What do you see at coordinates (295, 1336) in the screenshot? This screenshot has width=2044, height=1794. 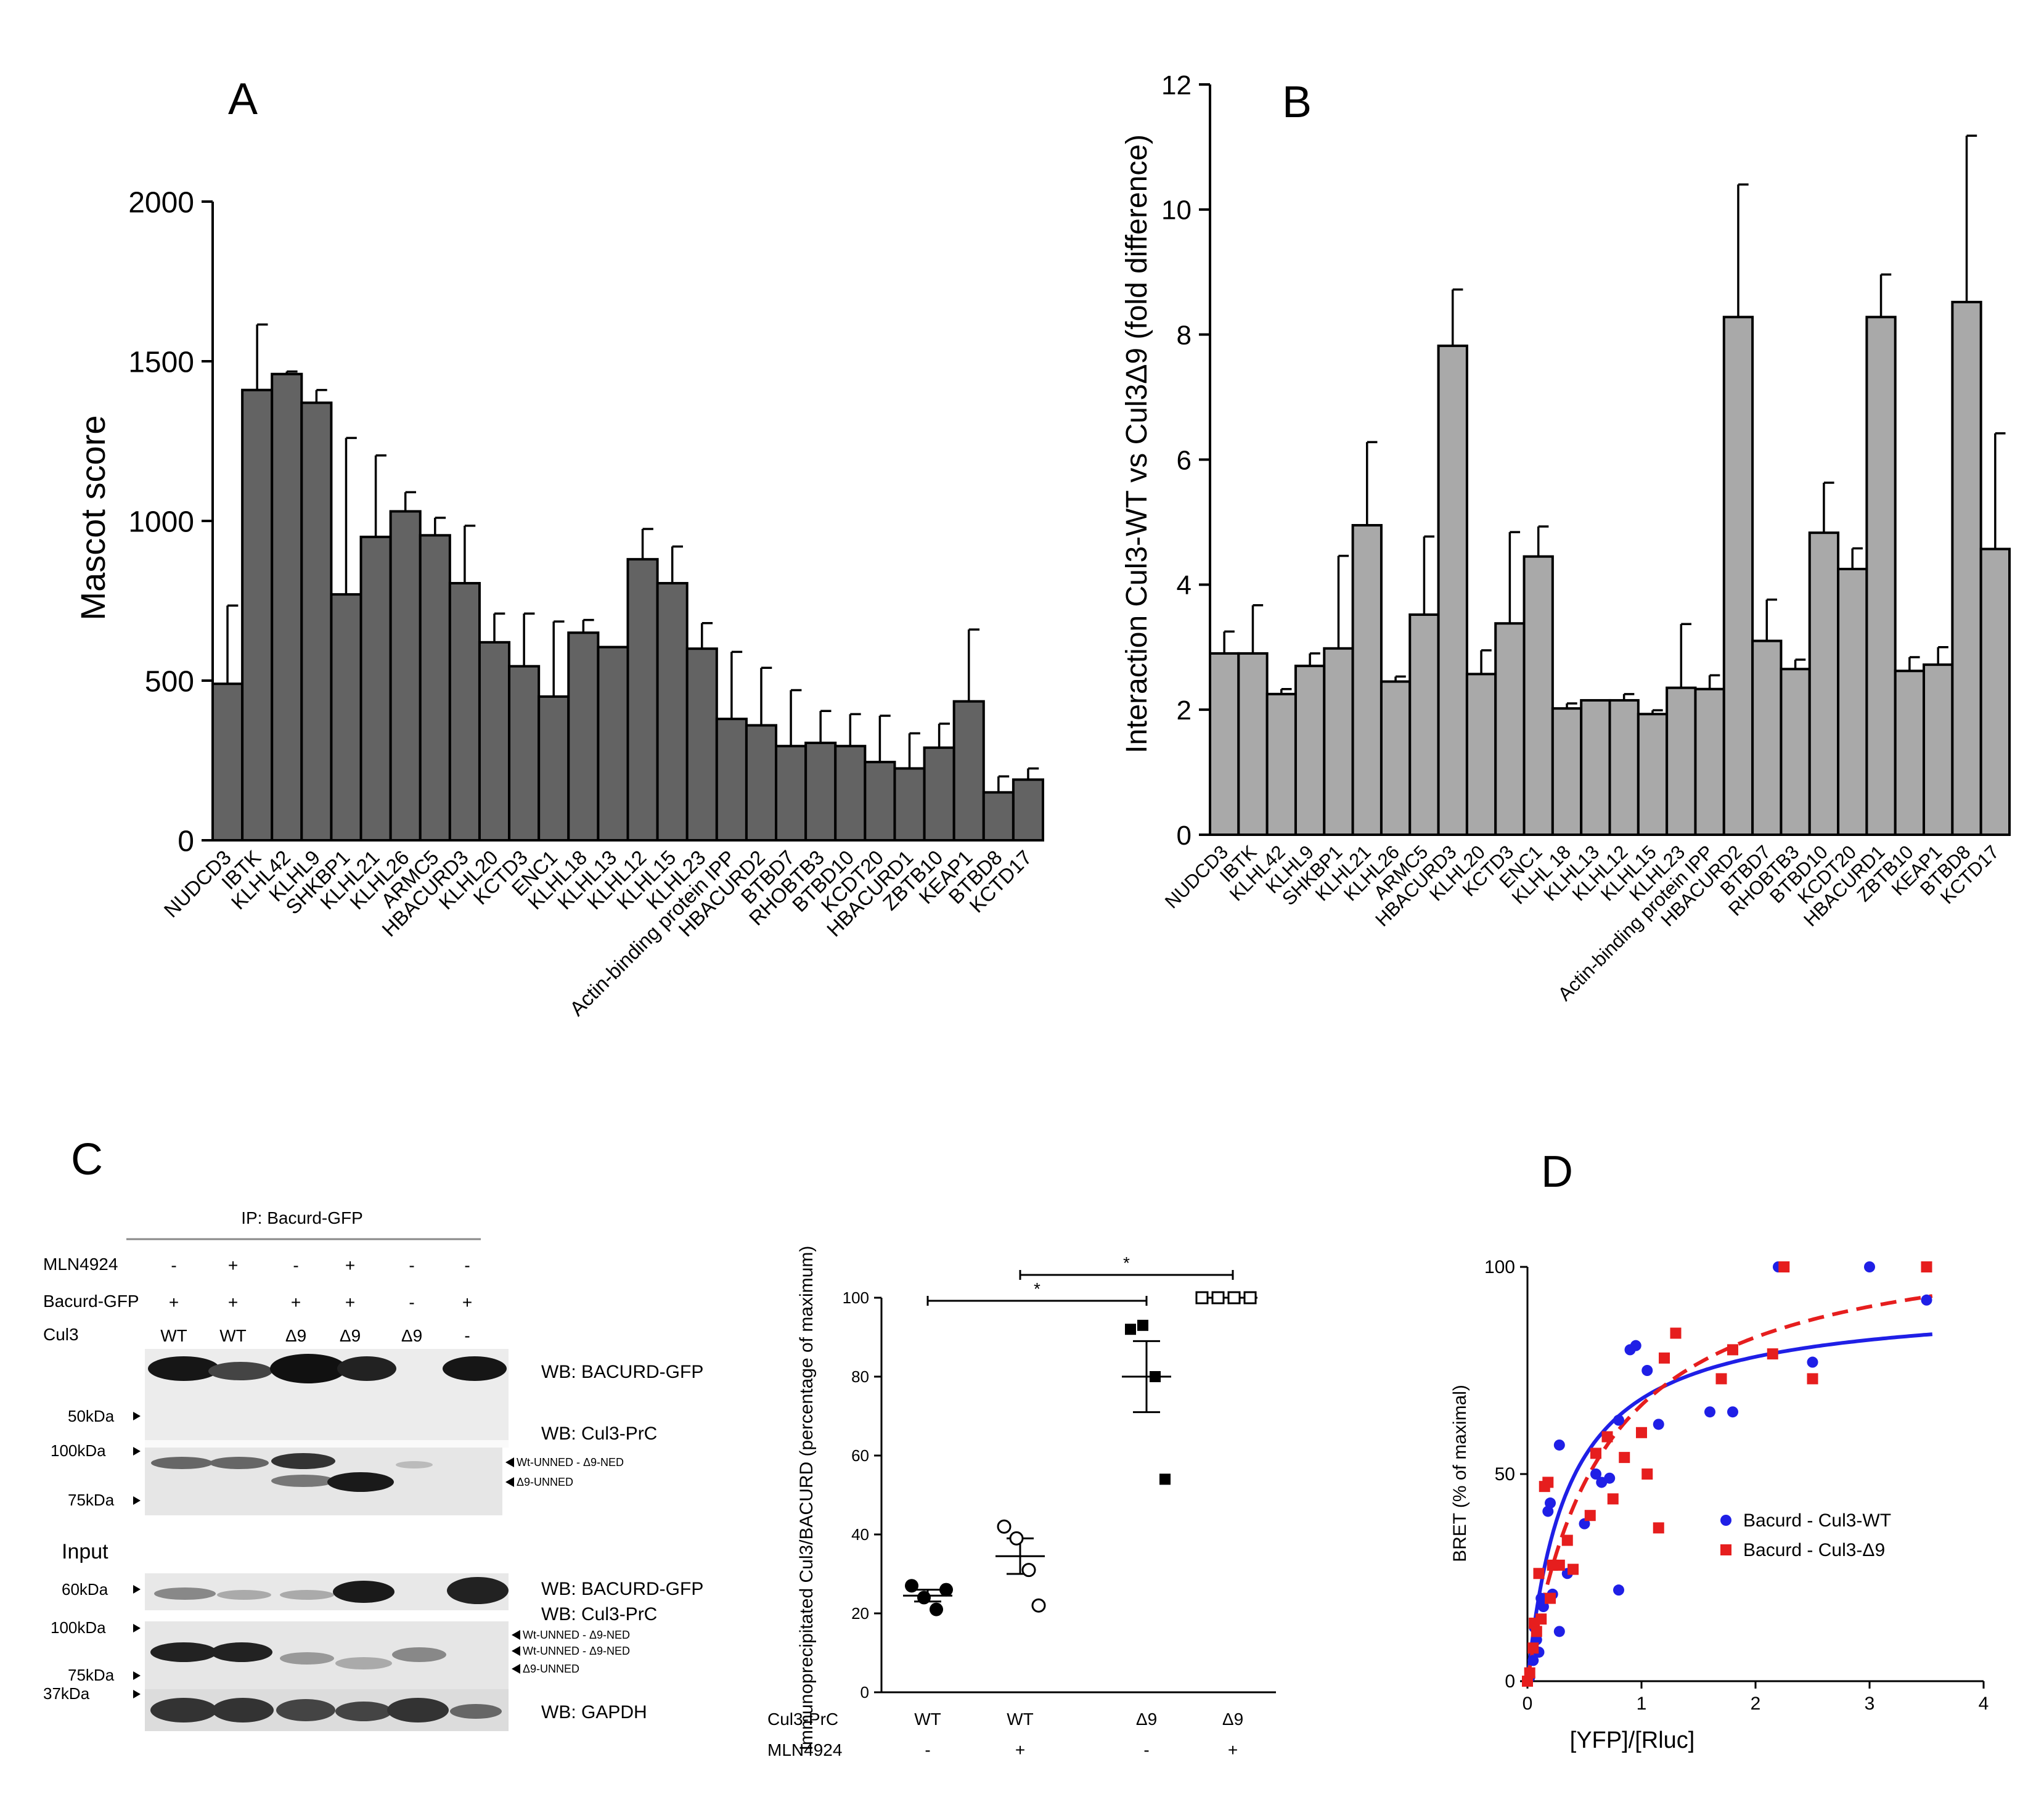 I see `lane-cul3: Δ9` at bounding box center [295, 1336].